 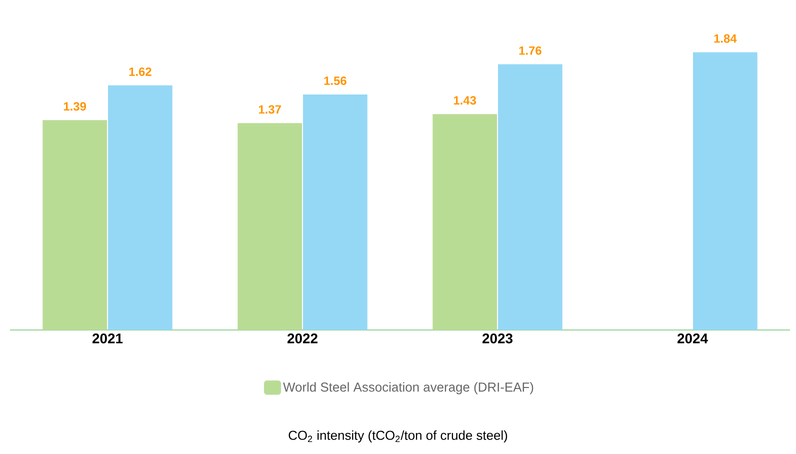 What do you see at coordinates (408, 388) in the screenshot?
I see `legend-label: World Steel Association average (DRI-EAF)` at bounding box center [408, 388].